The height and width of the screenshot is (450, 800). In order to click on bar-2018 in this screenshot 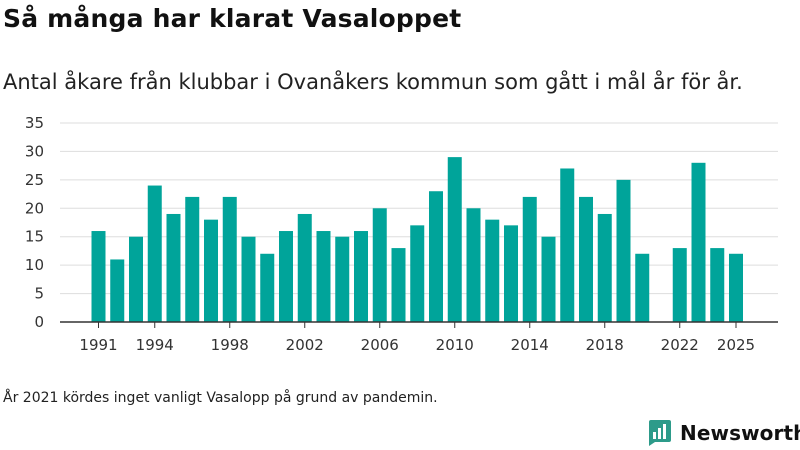, I will do `click(604, 267)`.